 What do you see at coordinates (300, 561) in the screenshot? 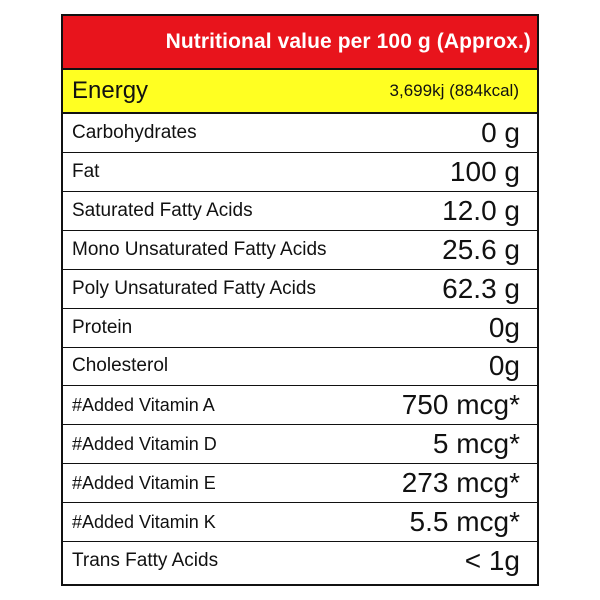
I see `nutrient-row-trans-fatty-acids: Trans Fatty Acids < 1g` at bounding box center [300, 561].